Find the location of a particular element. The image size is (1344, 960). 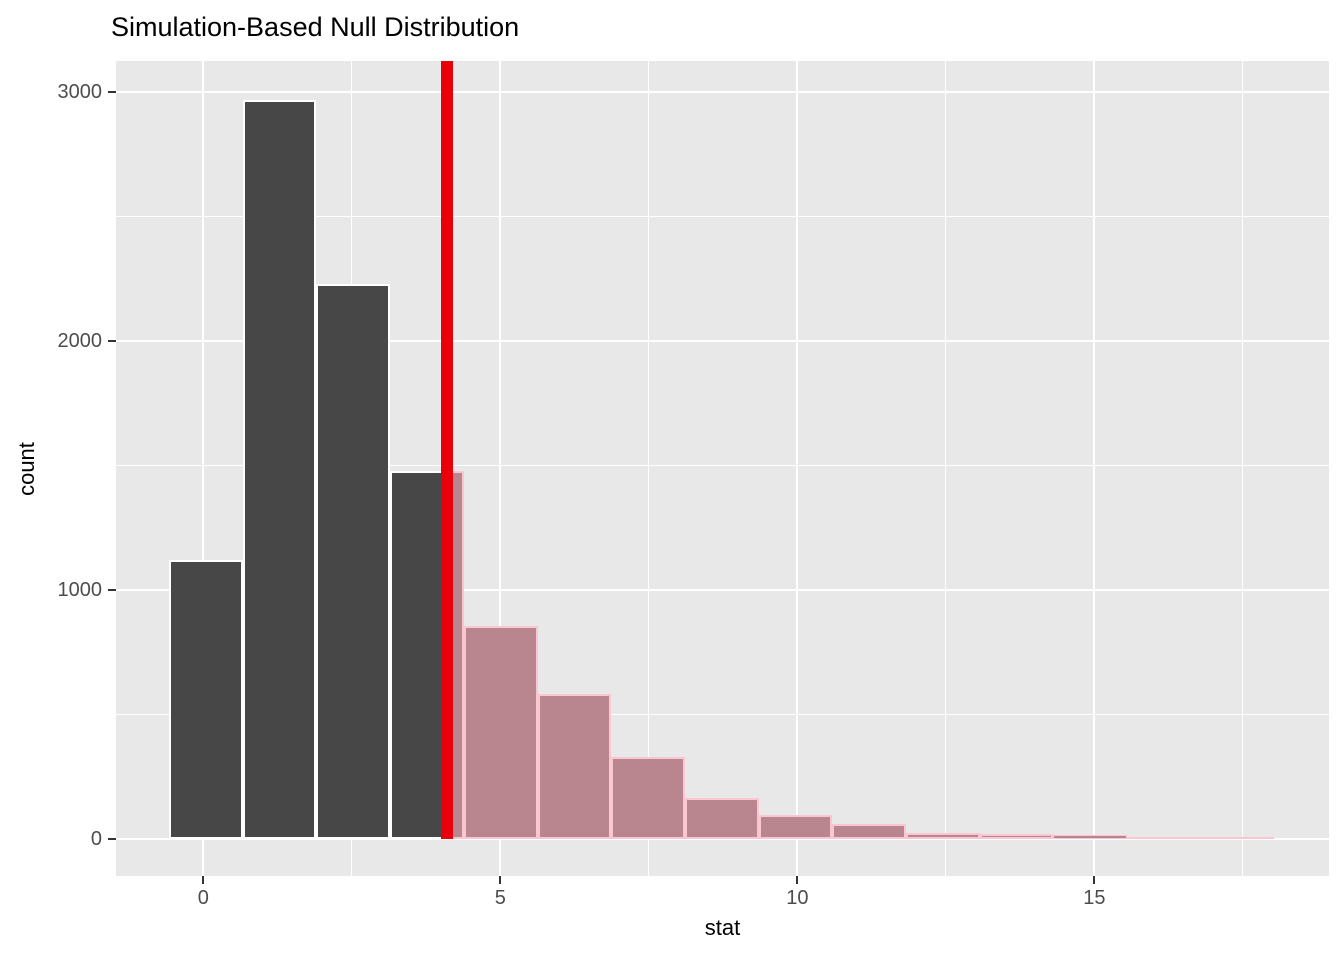

y-tick-label: 2000 is located at coordinates (80, 340).